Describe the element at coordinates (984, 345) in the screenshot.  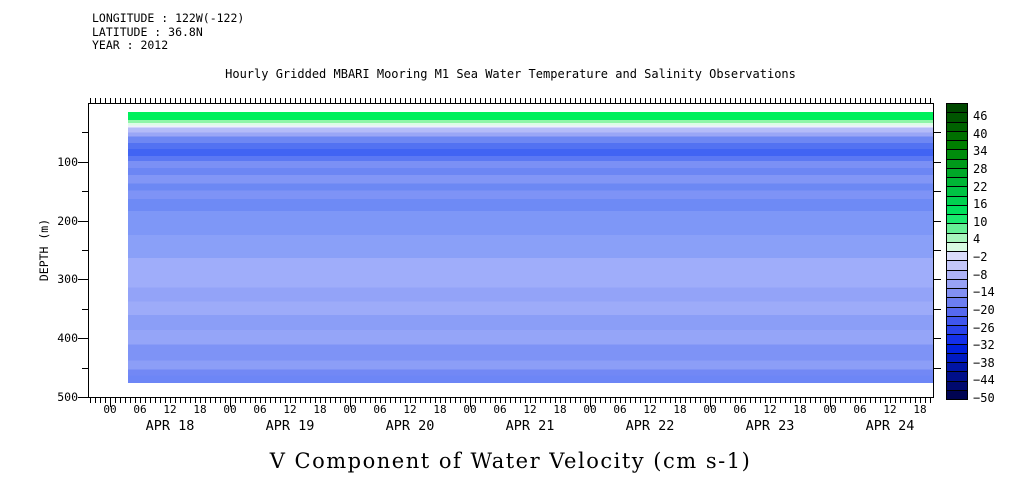
I see `colorbar-tick-label: −32` at that location.